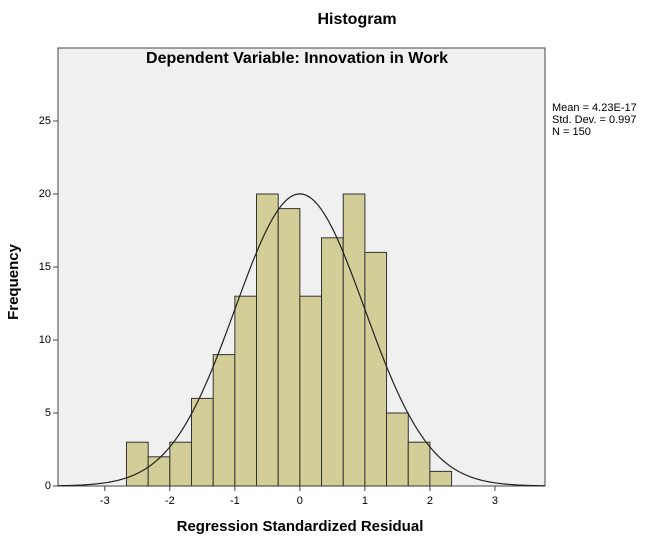 The image size is (652, 538). What do you see at coordinates (495, 501) in the screenshot?
I see `x-tick-label: 3` at bounding box center [495, 501].